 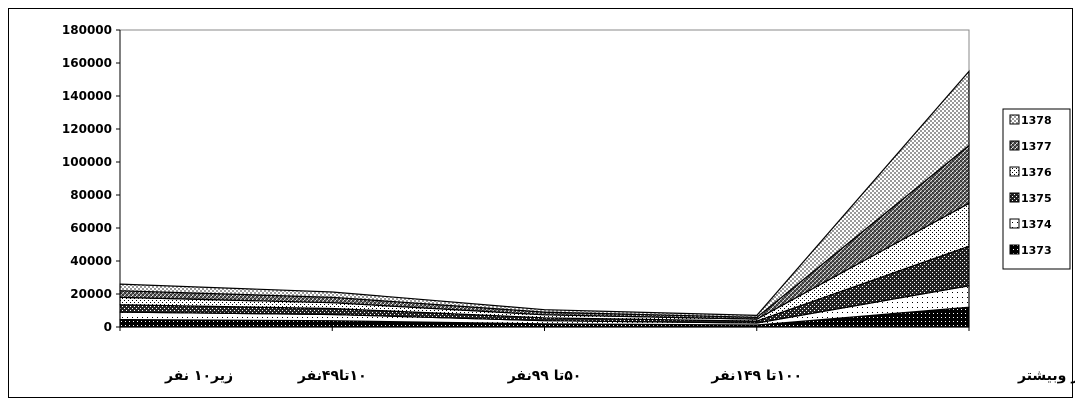 I want to click on legend: 1378 1377 1376 1375 1374 1373, so click(x=1030, y=185).